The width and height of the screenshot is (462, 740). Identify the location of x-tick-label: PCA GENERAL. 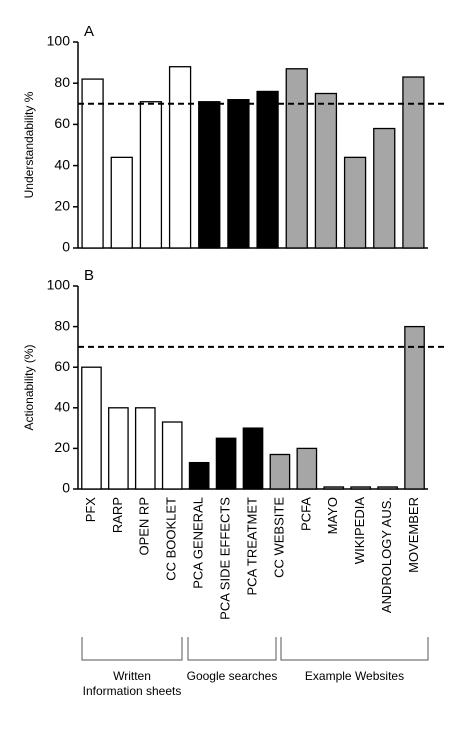
(198, 543).